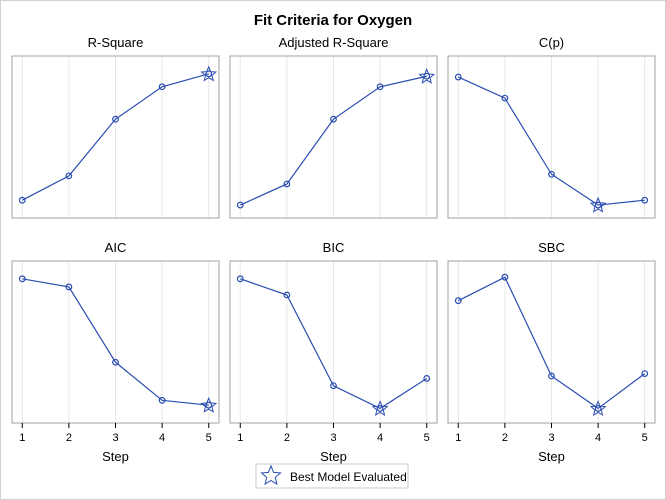 The image size is (666, 500). What do you see at coordinates (333, 20) in the screenshot?
I see `chart-title: Fit Criteria for Oxygen` at bounding box center [333, 20].